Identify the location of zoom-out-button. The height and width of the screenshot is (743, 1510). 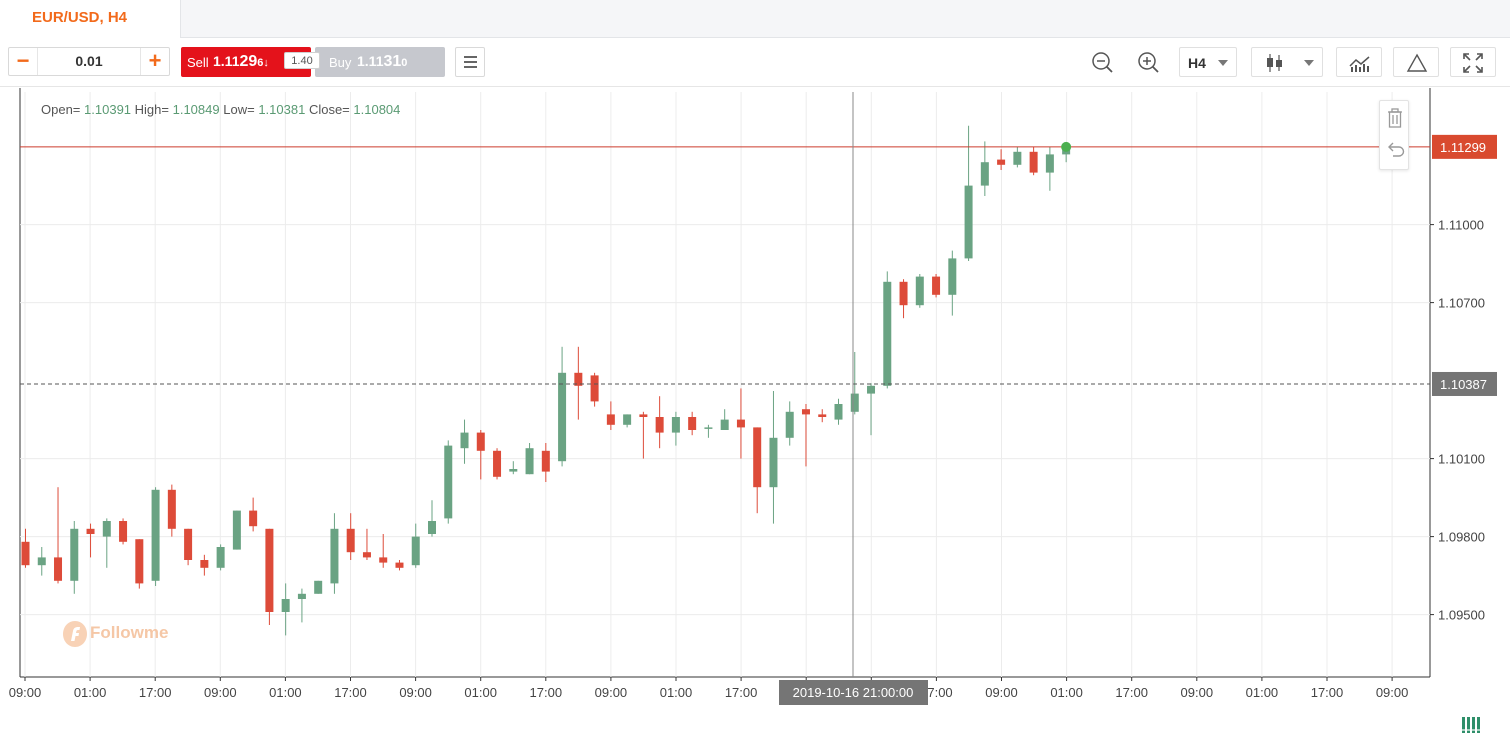
(1103, 62).